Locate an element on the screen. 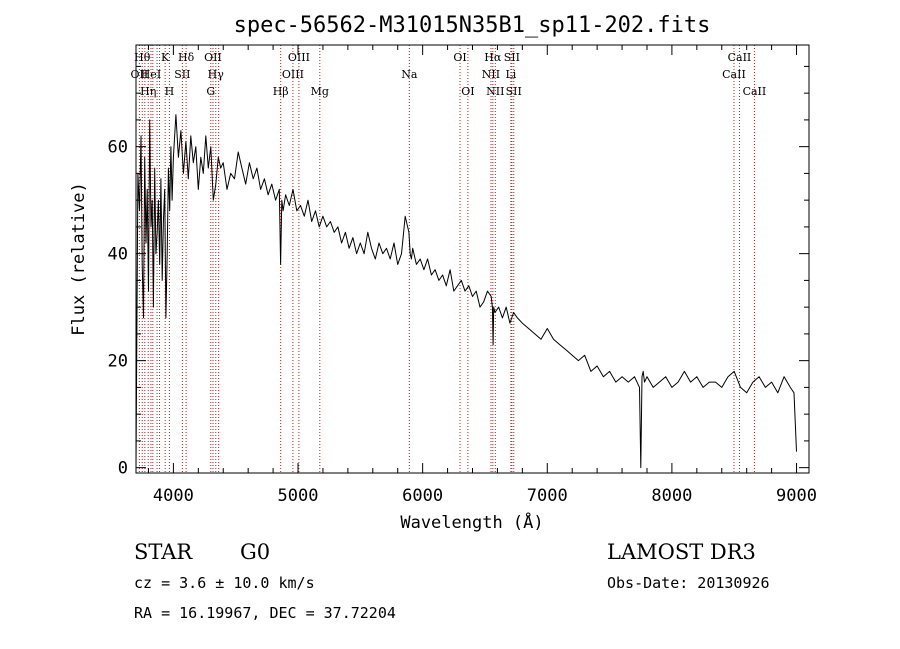 The height and width of the screenshot is (649, 900). line-label-8: K is located at coordinates (165, 57).